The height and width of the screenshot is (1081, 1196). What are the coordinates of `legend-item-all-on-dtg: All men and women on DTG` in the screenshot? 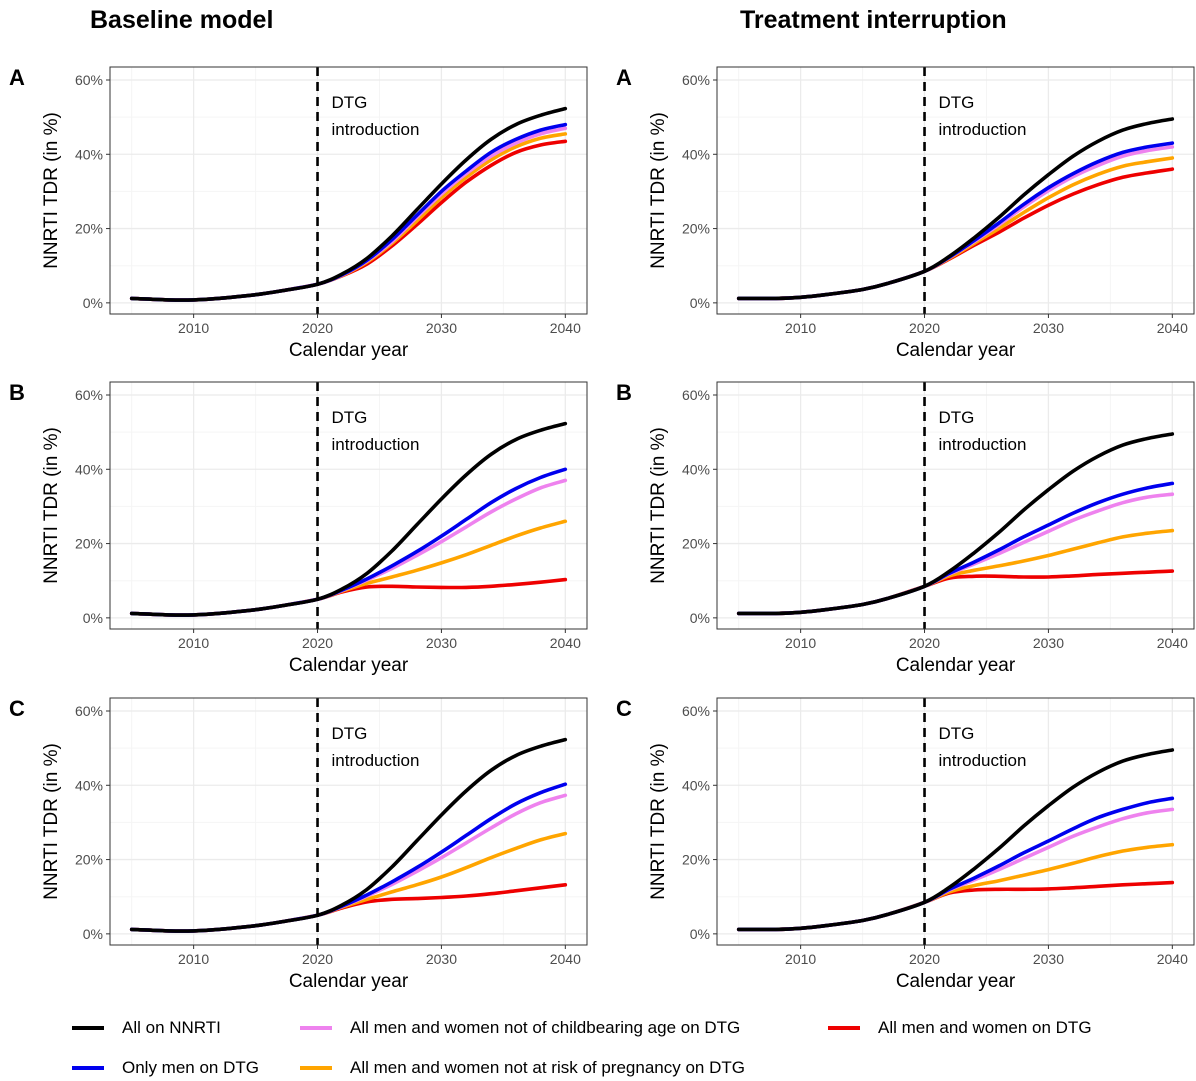 It's located at (960, 1028).